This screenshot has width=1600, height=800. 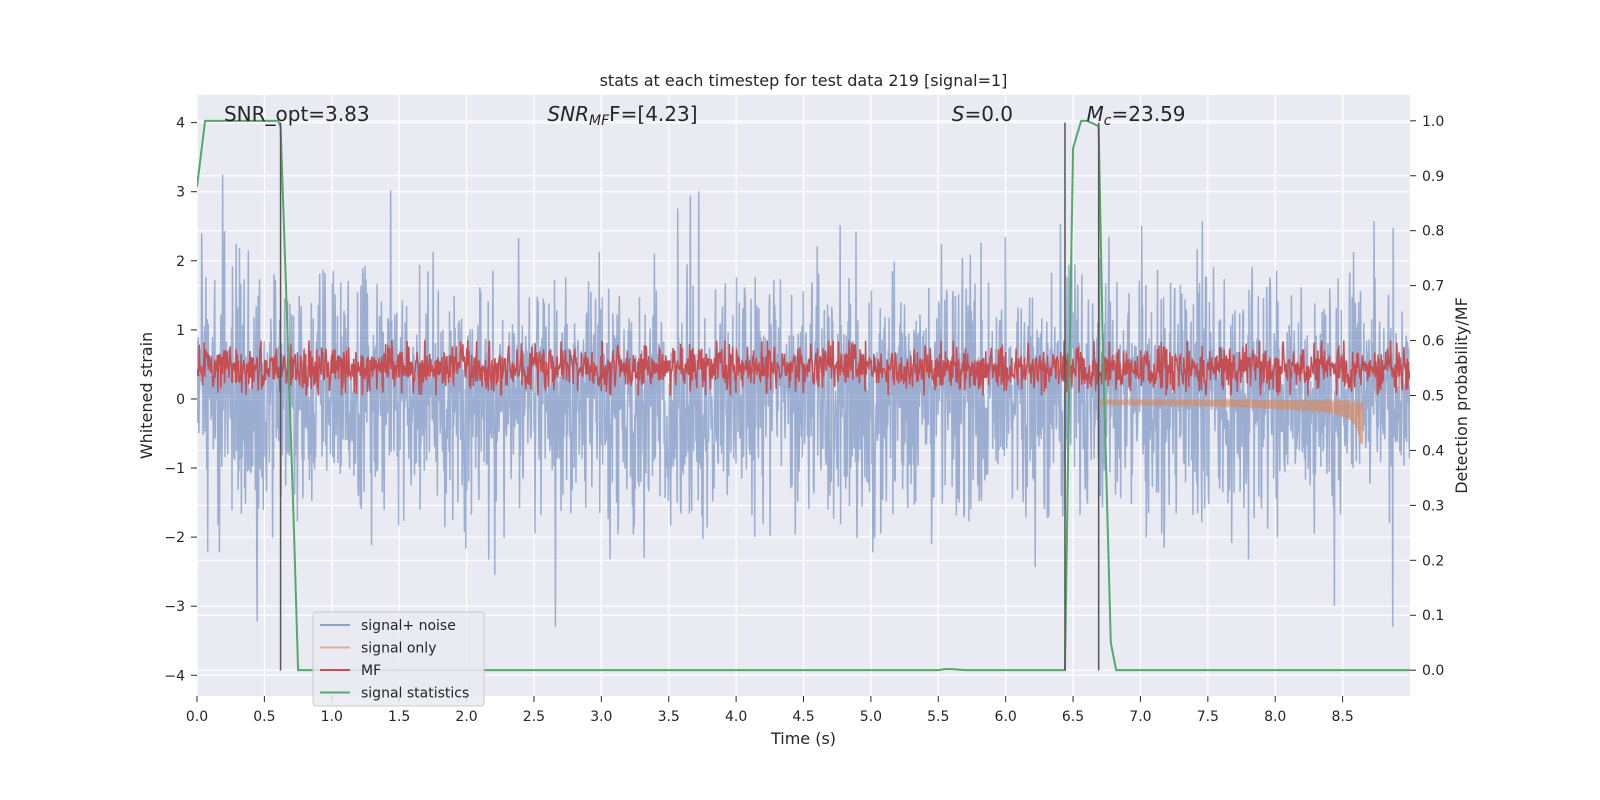 What do you see at coordinates (534, 717) in the screenshot?
I see `x-tick-label: 2.5` at bounding box center [534, 717].